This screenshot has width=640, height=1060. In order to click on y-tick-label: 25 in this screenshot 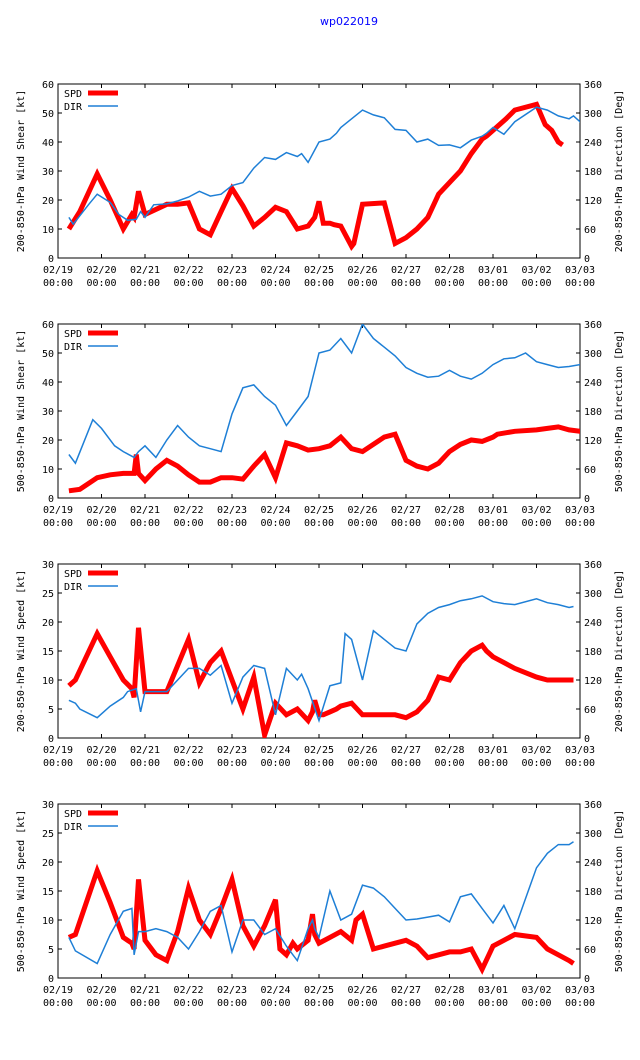, I will do `click(48, 594)`.